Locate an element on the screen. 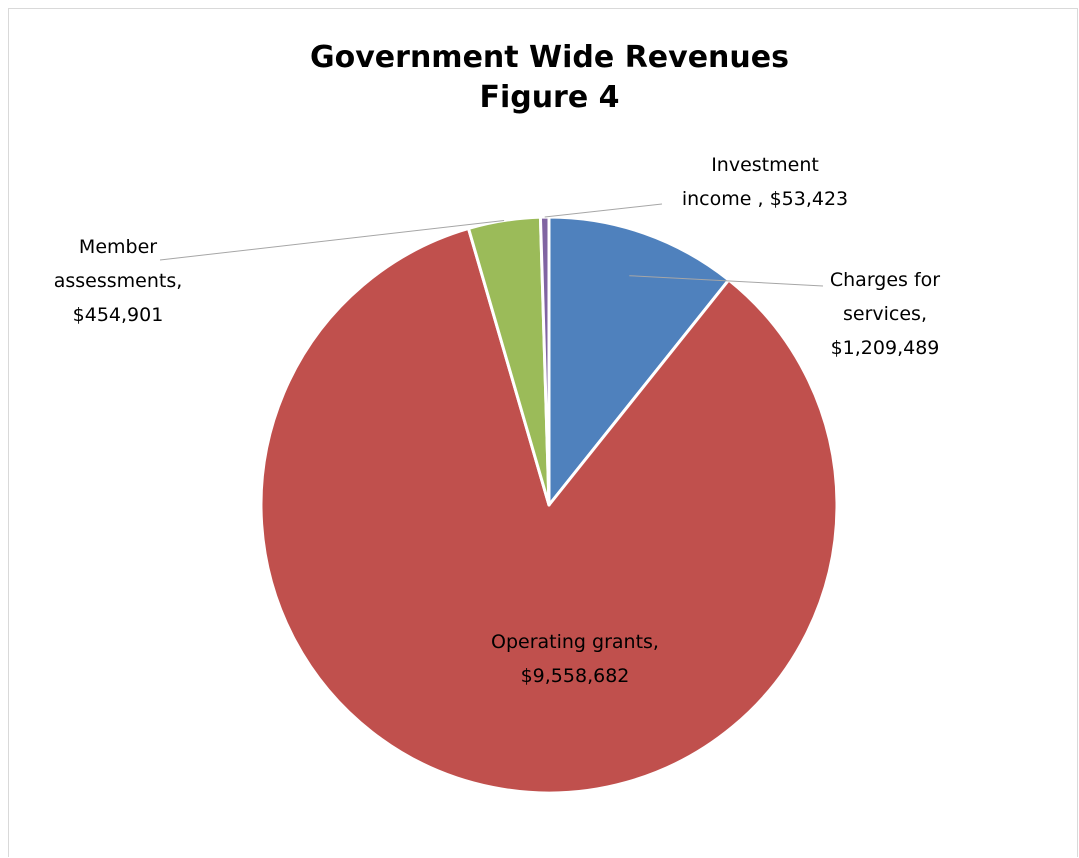 The width and height of the screenshot is (1079, 858). data-label-line: Member is located at coordinates (118, 247).